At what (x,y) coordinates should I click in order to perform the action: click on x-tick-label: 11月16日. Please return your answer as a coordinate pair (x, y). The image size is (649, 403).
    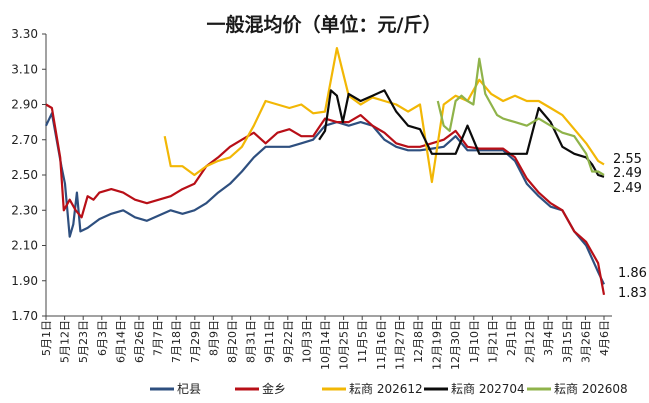
    Looking at the image, I should click on (381, 345).